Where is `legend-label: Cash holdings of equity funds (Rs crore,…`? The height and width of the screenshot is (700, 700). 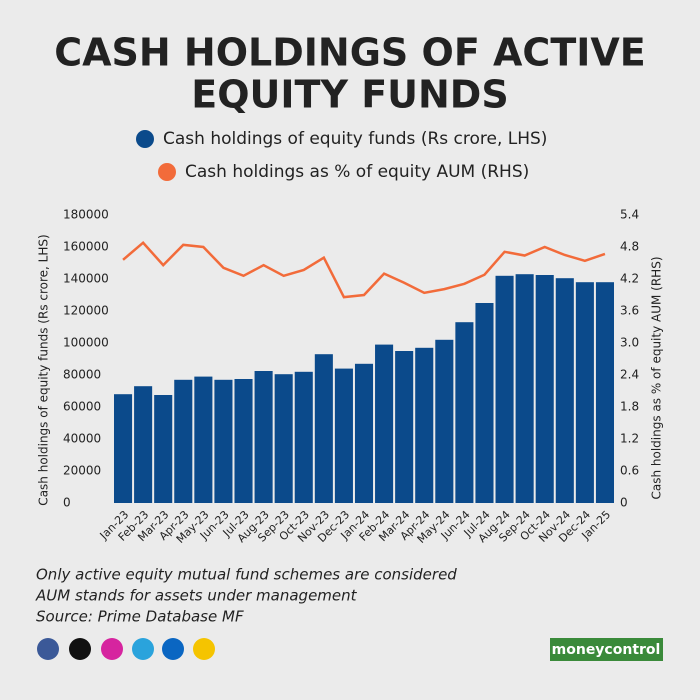 legend-label: Cash holdings of equity funds (Rs crore,… is located at coordinates (355, 139).